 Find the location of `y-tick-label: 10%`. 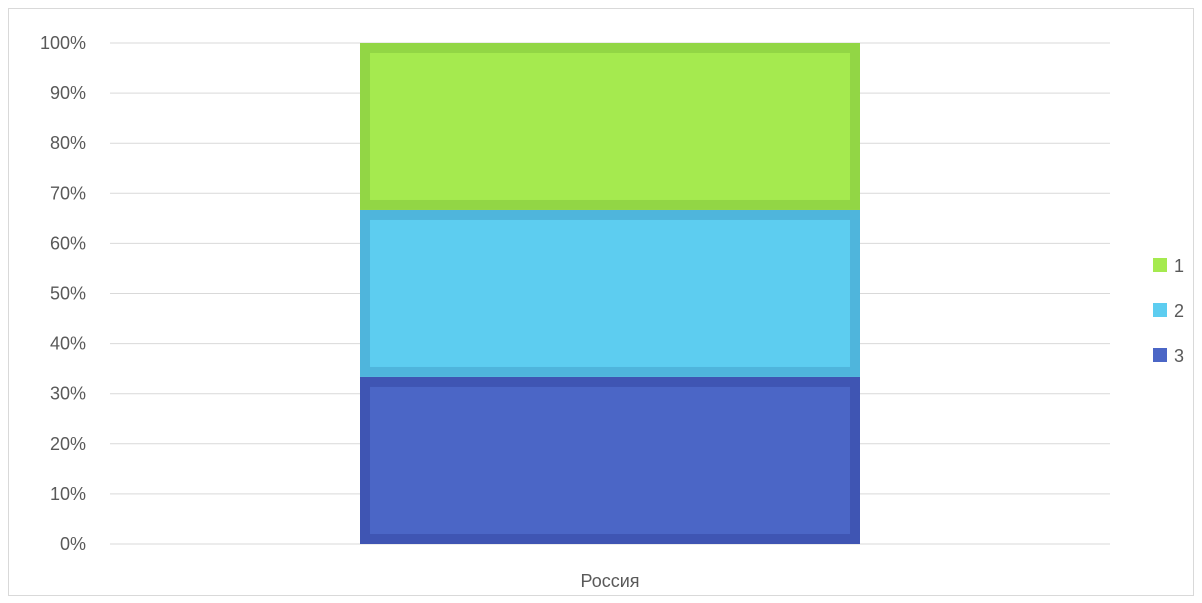

y-tick-label: 10% is located at coordinates (68, 494).